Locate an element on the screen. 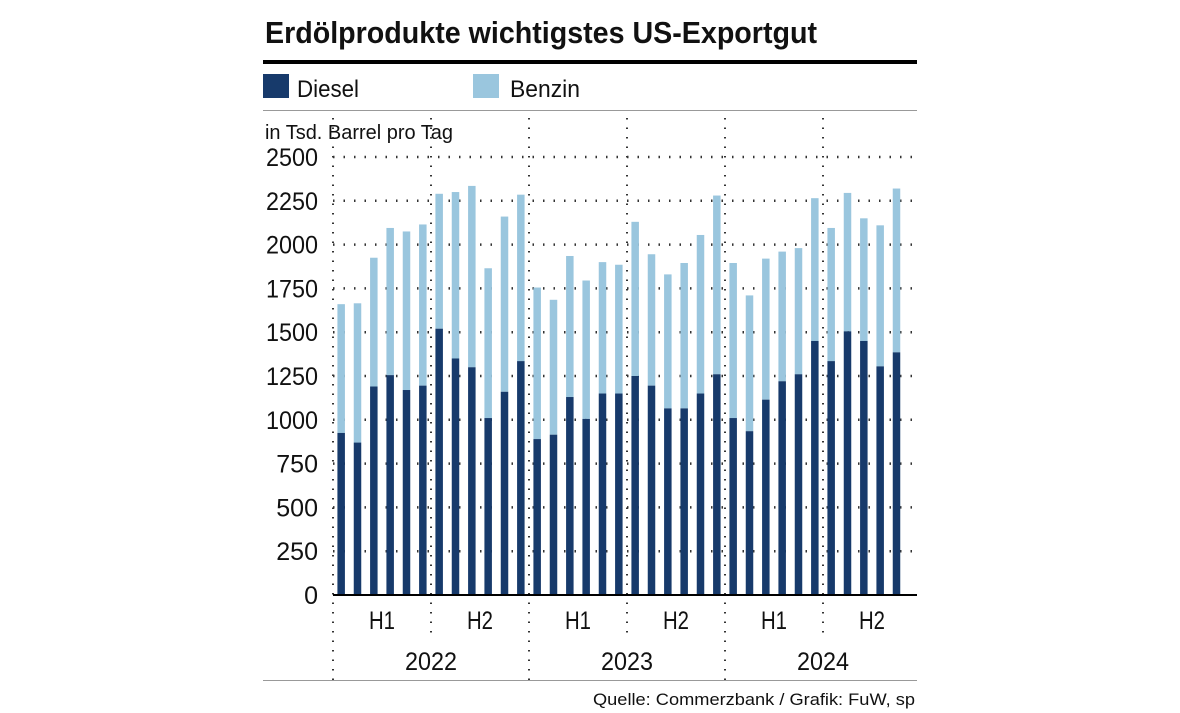 Image resolution: width=1180 pixels, height=713 pixels. legend-label-diesel: Diesel is located at coordinates (328, 89).